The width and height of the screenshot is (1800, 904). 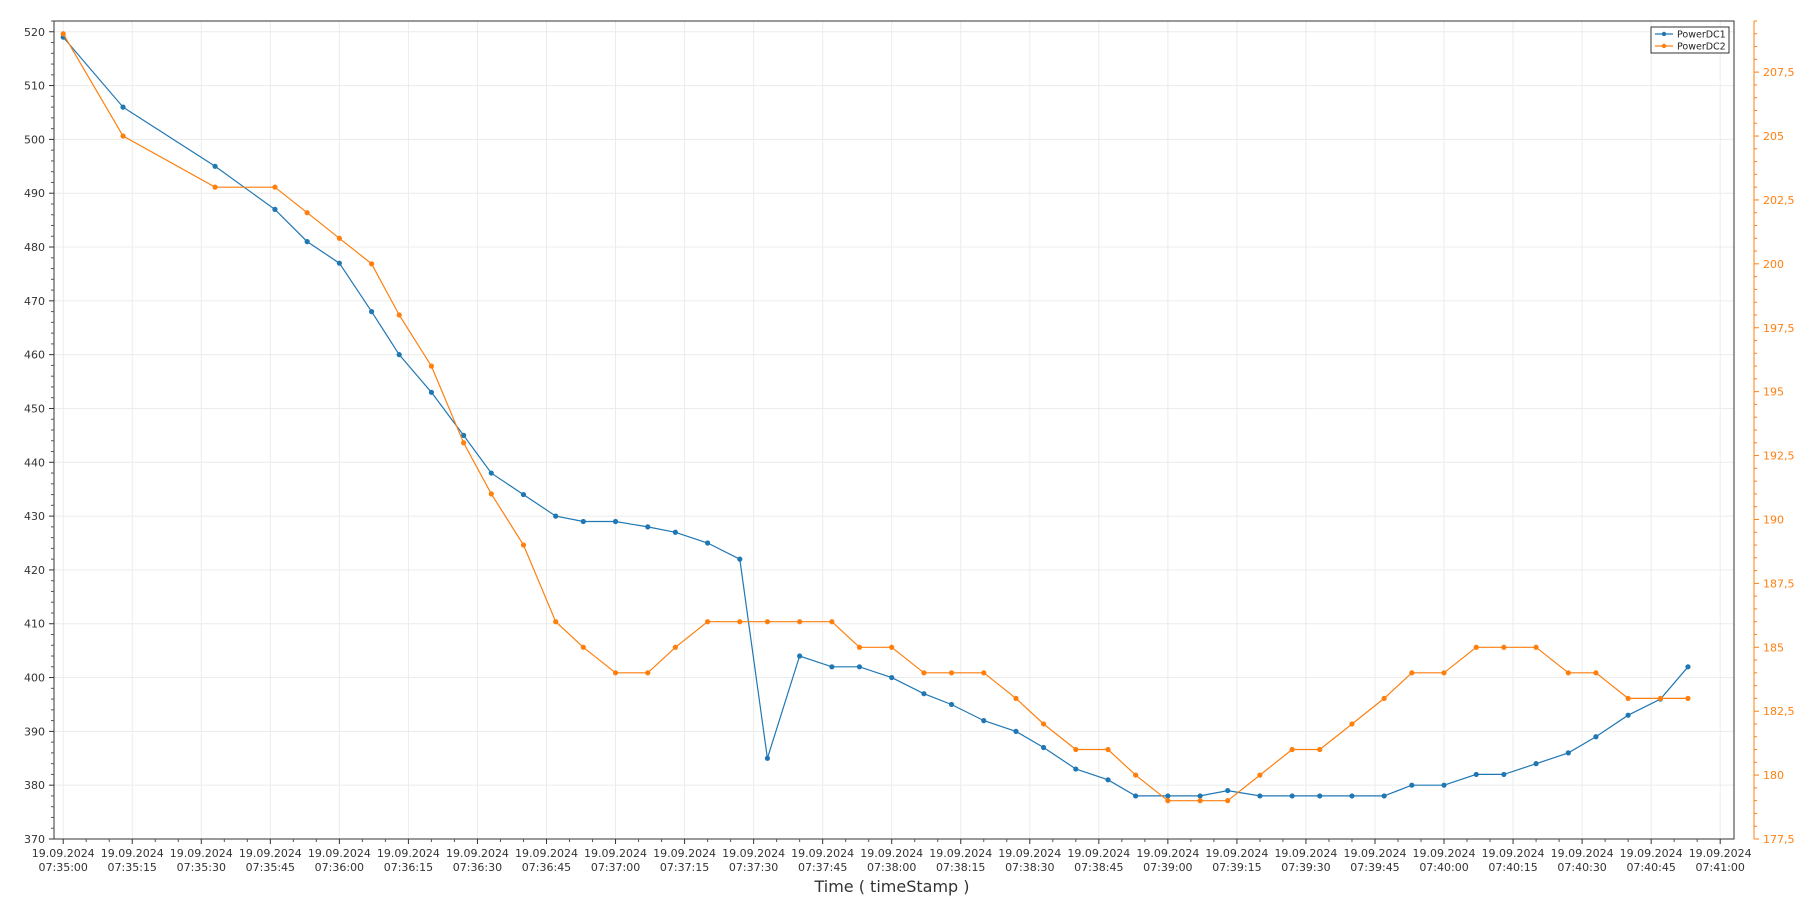 I want to click on x-tick-label-time: 07:36:30, so click(x=477, y=867).